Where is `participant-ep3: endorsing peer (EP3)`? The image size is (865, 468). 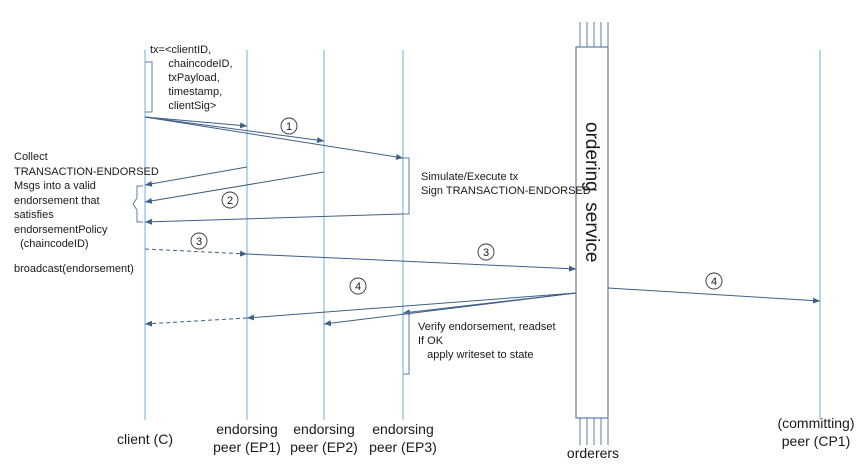 participant-ep3: endorsing peer (EP3) is located at coordinates (403, 438).